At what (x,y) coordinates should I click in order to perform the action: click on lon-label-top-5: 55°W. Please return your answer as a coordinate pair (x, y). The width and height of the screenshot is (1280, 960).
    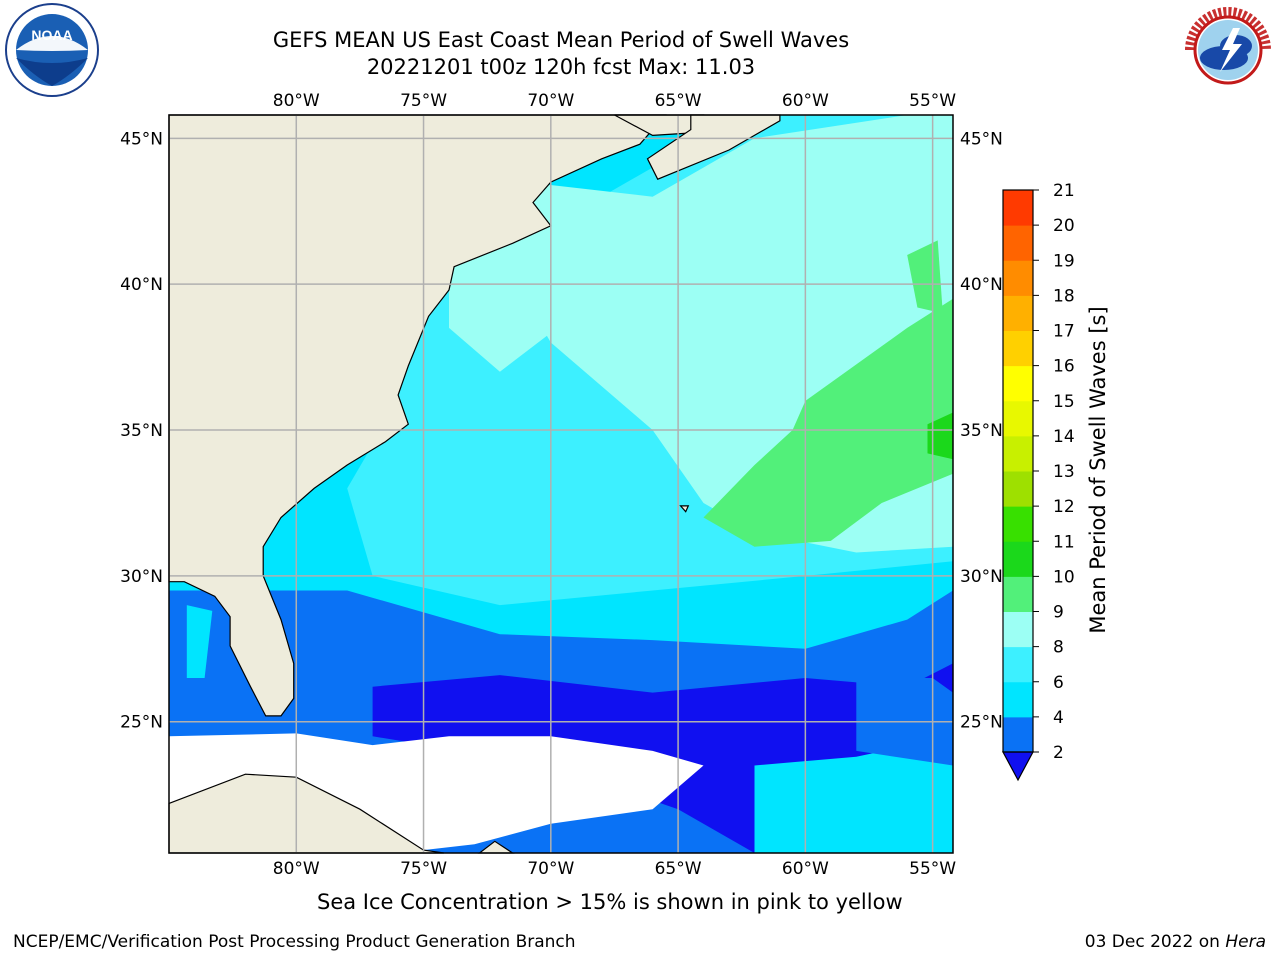
    Looking at the image, I should click on (932, 101).